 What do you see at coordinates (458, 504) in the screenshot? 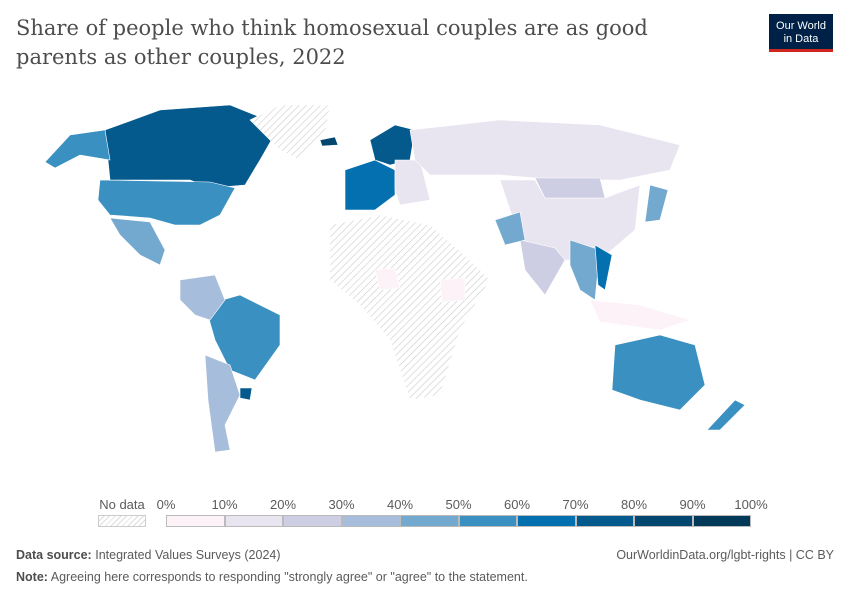
I see `legend-tick: 50%` at bounding box center [458, 504].